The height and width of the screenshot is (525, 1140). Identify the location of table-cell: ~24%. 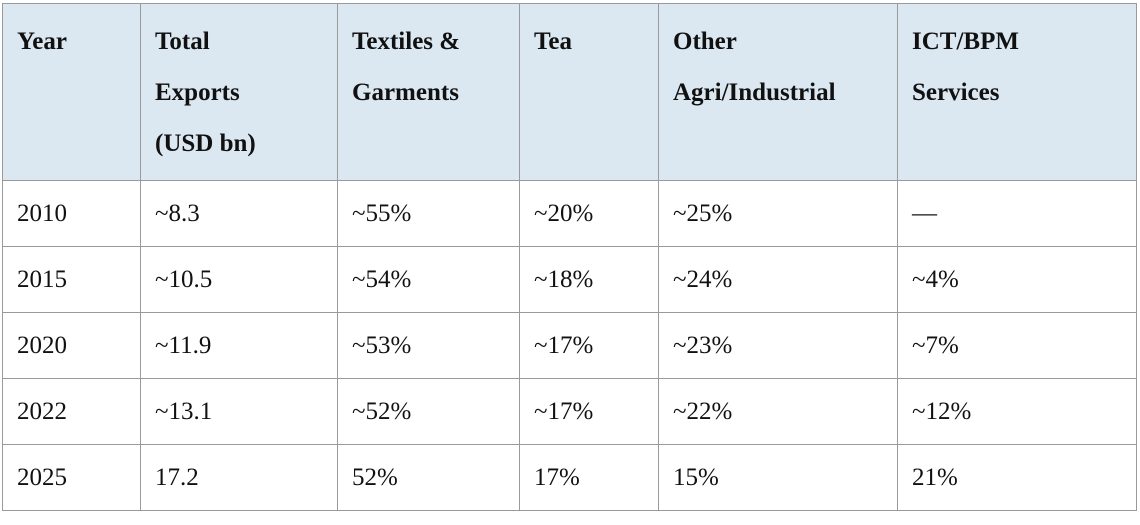
(778, 279).